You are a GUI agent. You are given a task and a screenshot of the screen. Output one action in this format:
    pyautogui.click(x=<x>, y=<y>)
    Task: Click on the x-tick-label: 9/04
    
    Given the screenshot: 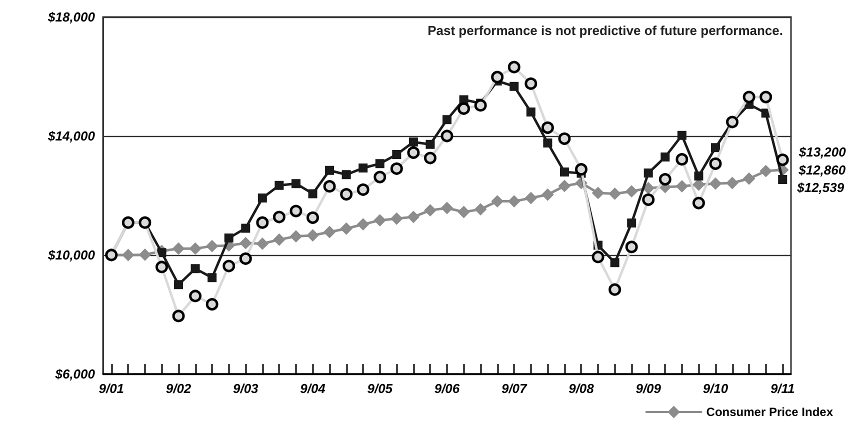 What is the action you would take?
    pyautogui.click(x=313, y=388)
    